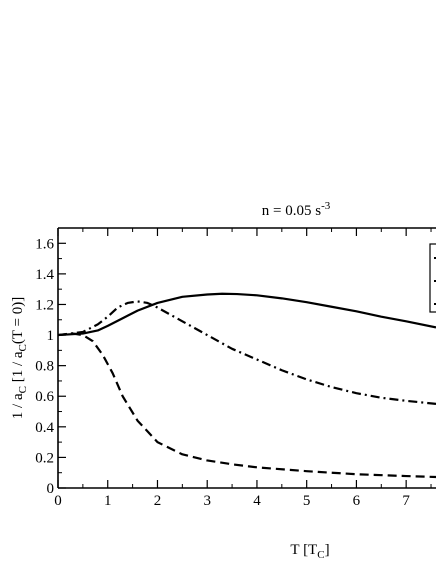 The image size is (436, 569). Describe the element at coordinates (44, 367) in the screenshot. I see `y-tick-label: 0.8` at that location.